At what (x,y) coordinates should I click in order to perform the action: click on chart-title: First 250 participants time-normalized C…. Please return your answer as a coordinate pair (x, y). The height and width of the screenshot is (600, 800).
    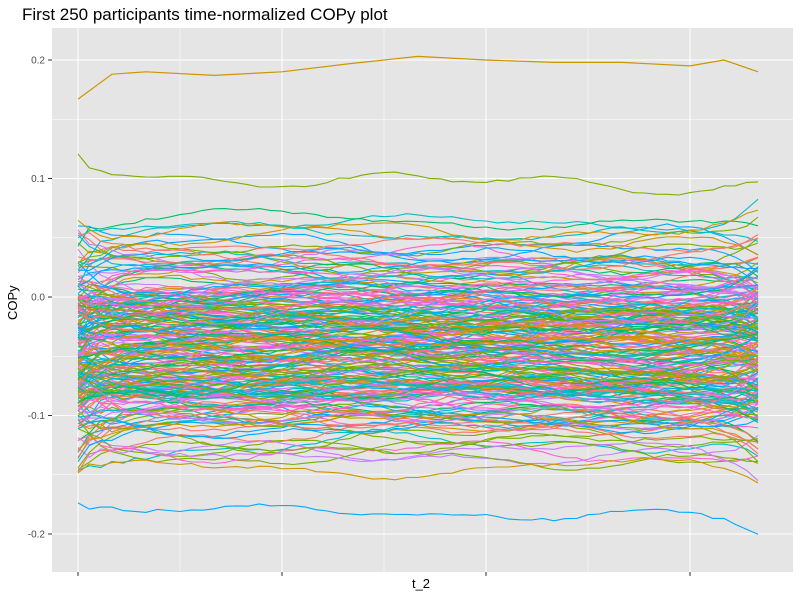
    Looking at the image, I should click on (205, 14).